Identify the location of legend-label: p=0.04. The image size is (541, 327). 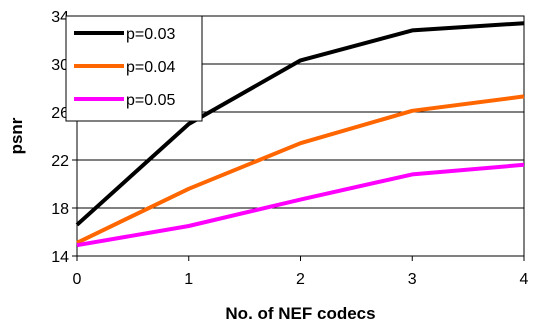
(150, 67).